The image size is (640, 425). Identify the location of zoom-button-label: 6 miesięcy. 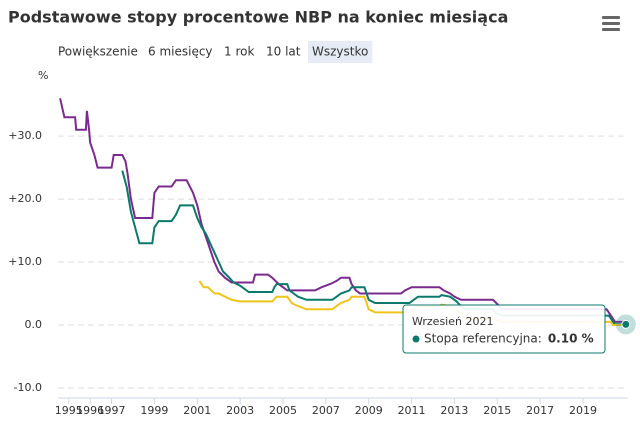
(180, 52).